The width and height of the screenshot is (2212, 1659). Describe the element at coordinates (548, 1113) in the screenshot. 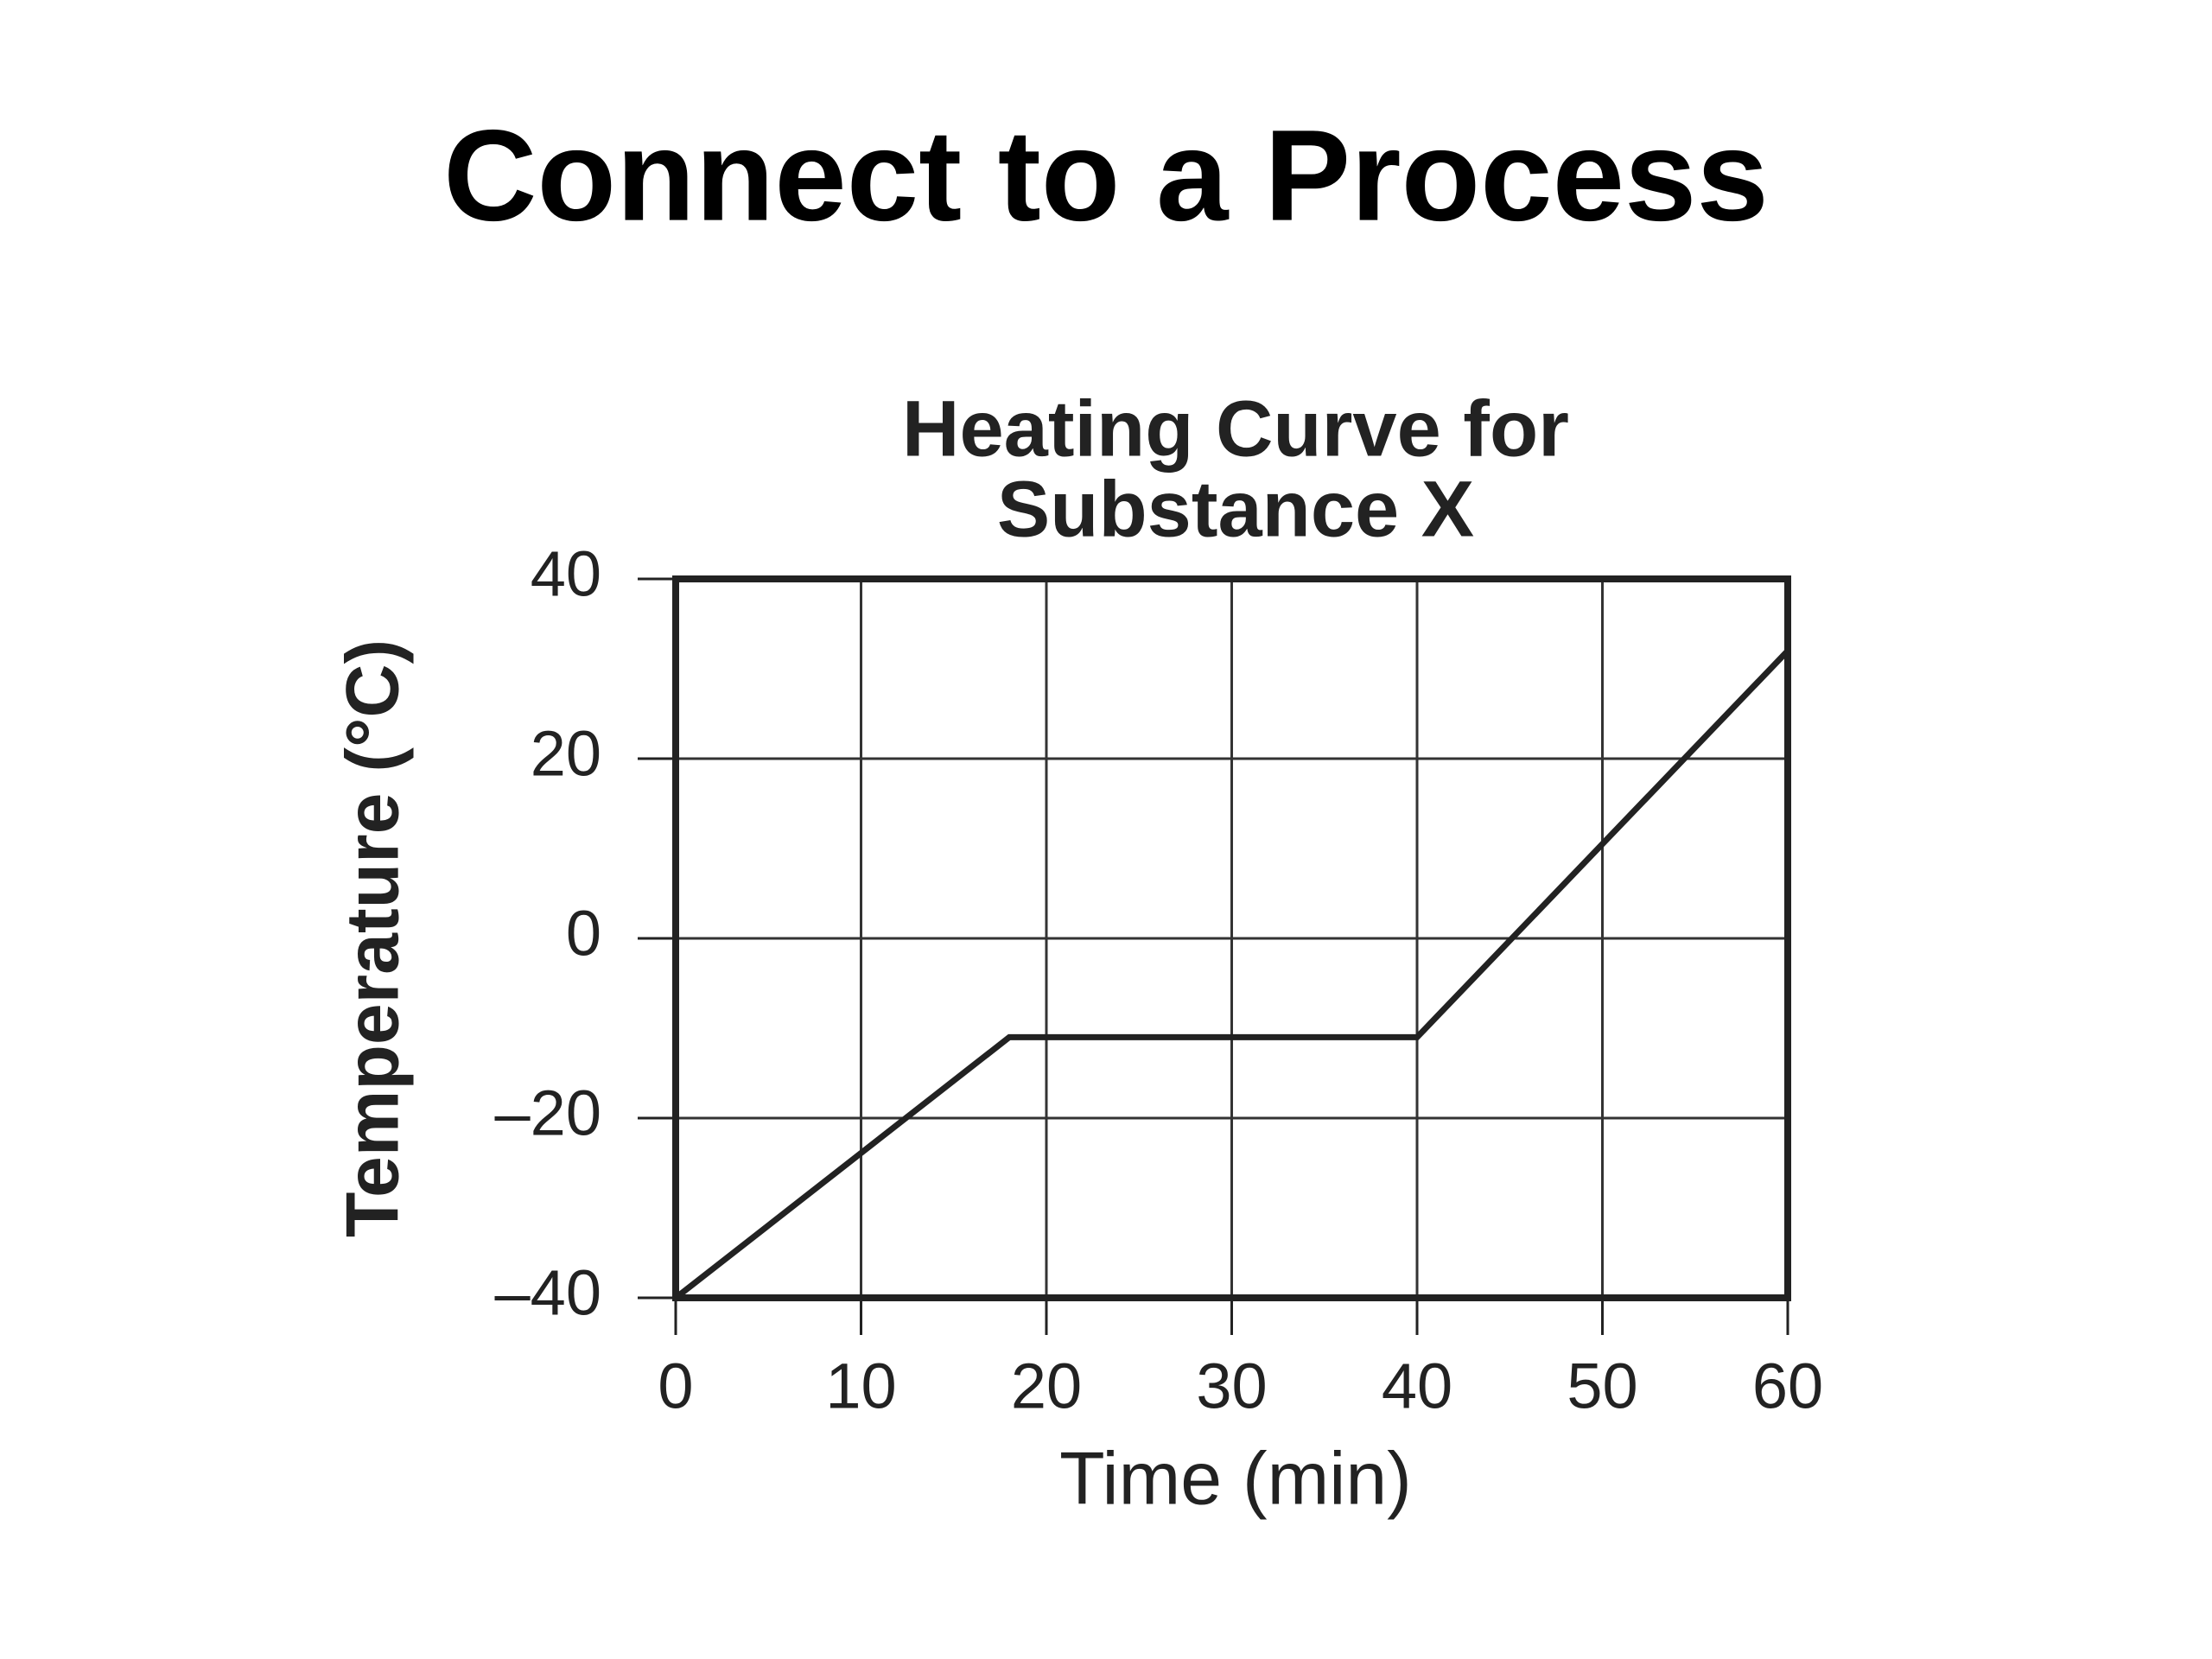

I see `y-tick-label: –20` at that location.